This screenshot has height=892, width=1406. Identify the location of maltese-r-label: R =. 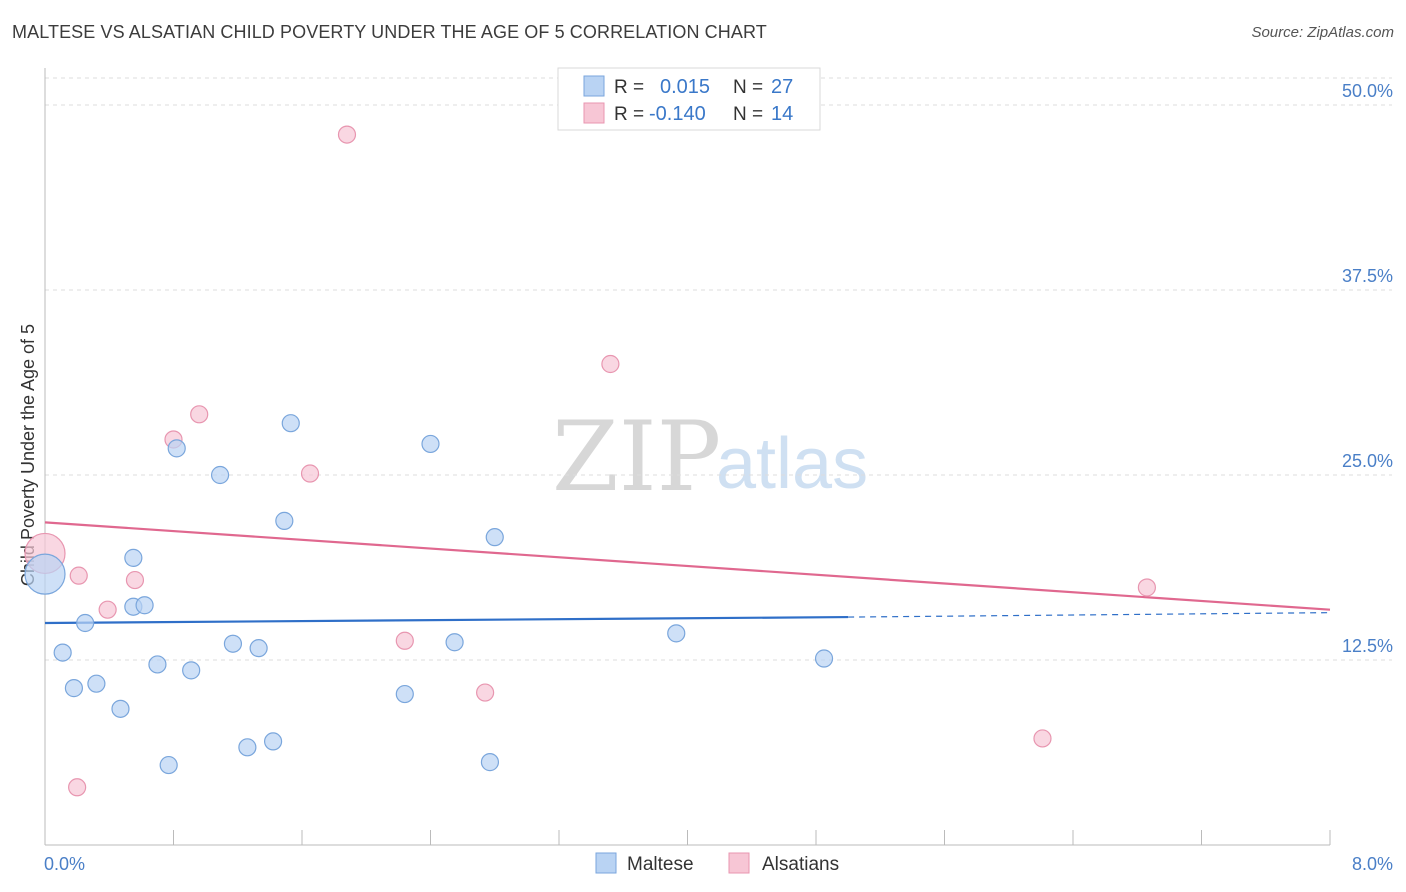
(629, 87).